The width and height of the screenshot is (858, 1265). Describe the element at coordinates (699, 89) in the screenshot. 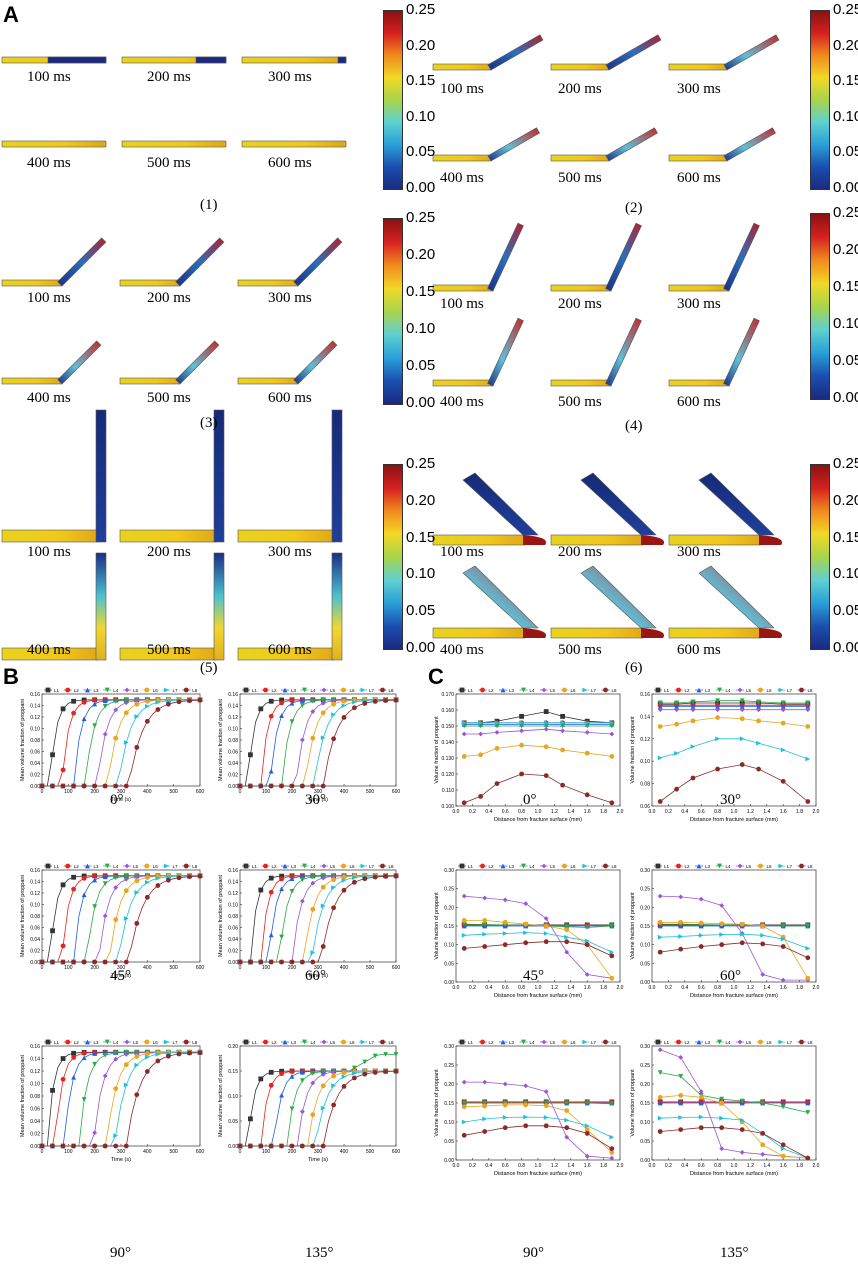

I see `sim2-time-label: 300 ms` at that location.